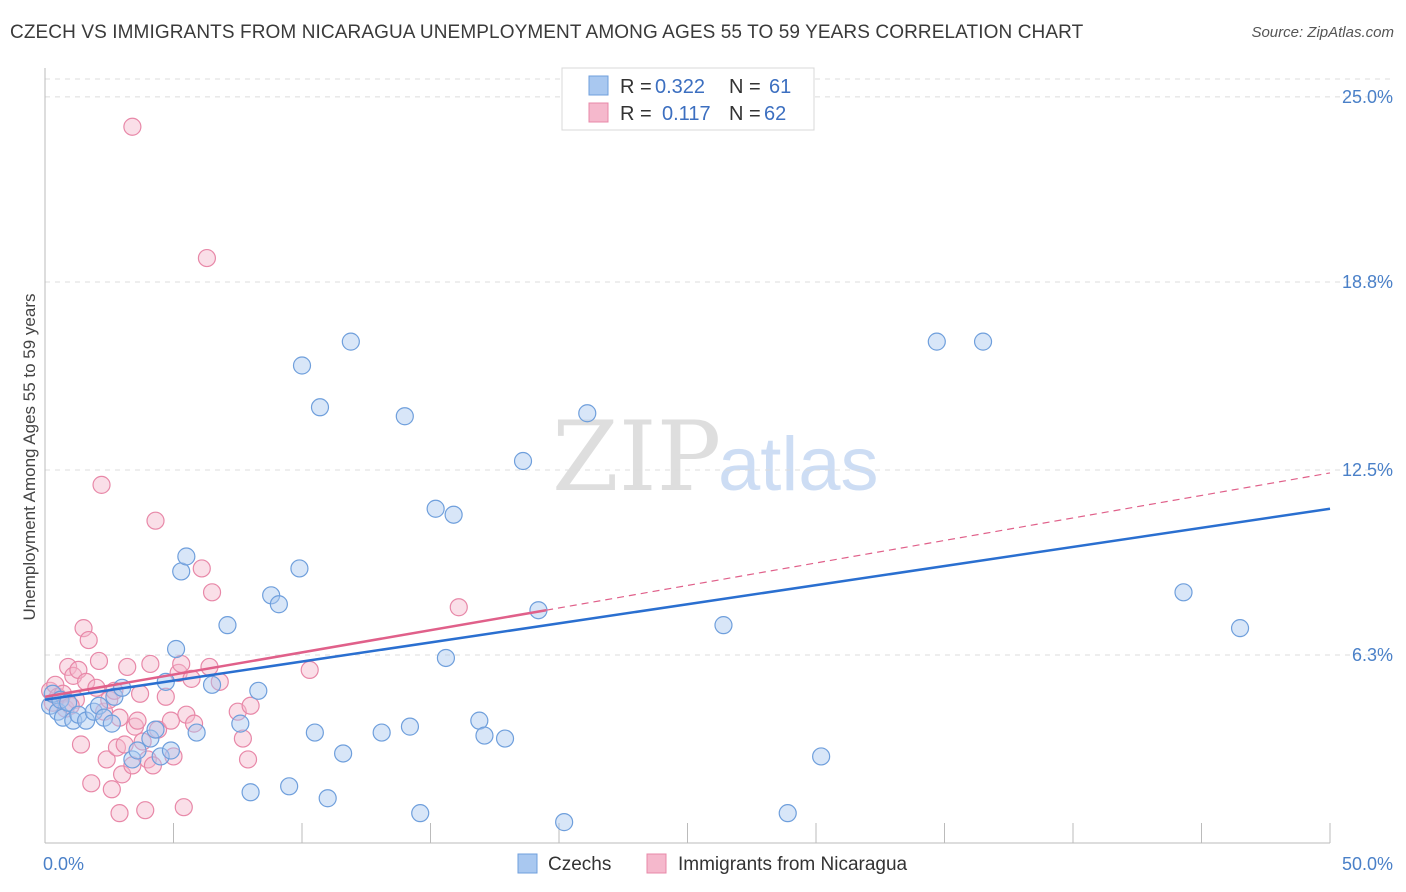 This screenshot has width=1406, height=892. I want to click on watermark-zip: ZIP, so click(636, 457).